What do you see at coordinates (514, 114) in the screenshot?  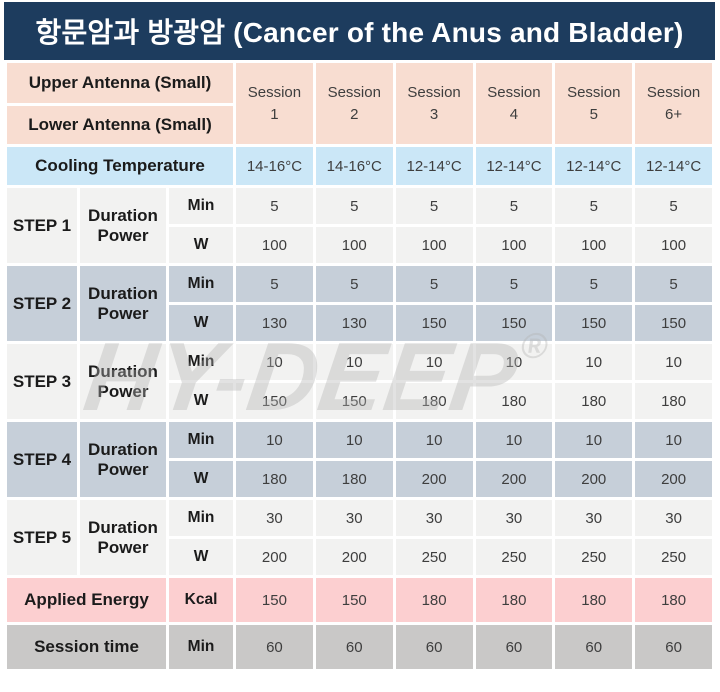 I see `session-number: 4` at bounding box center [514, 114].